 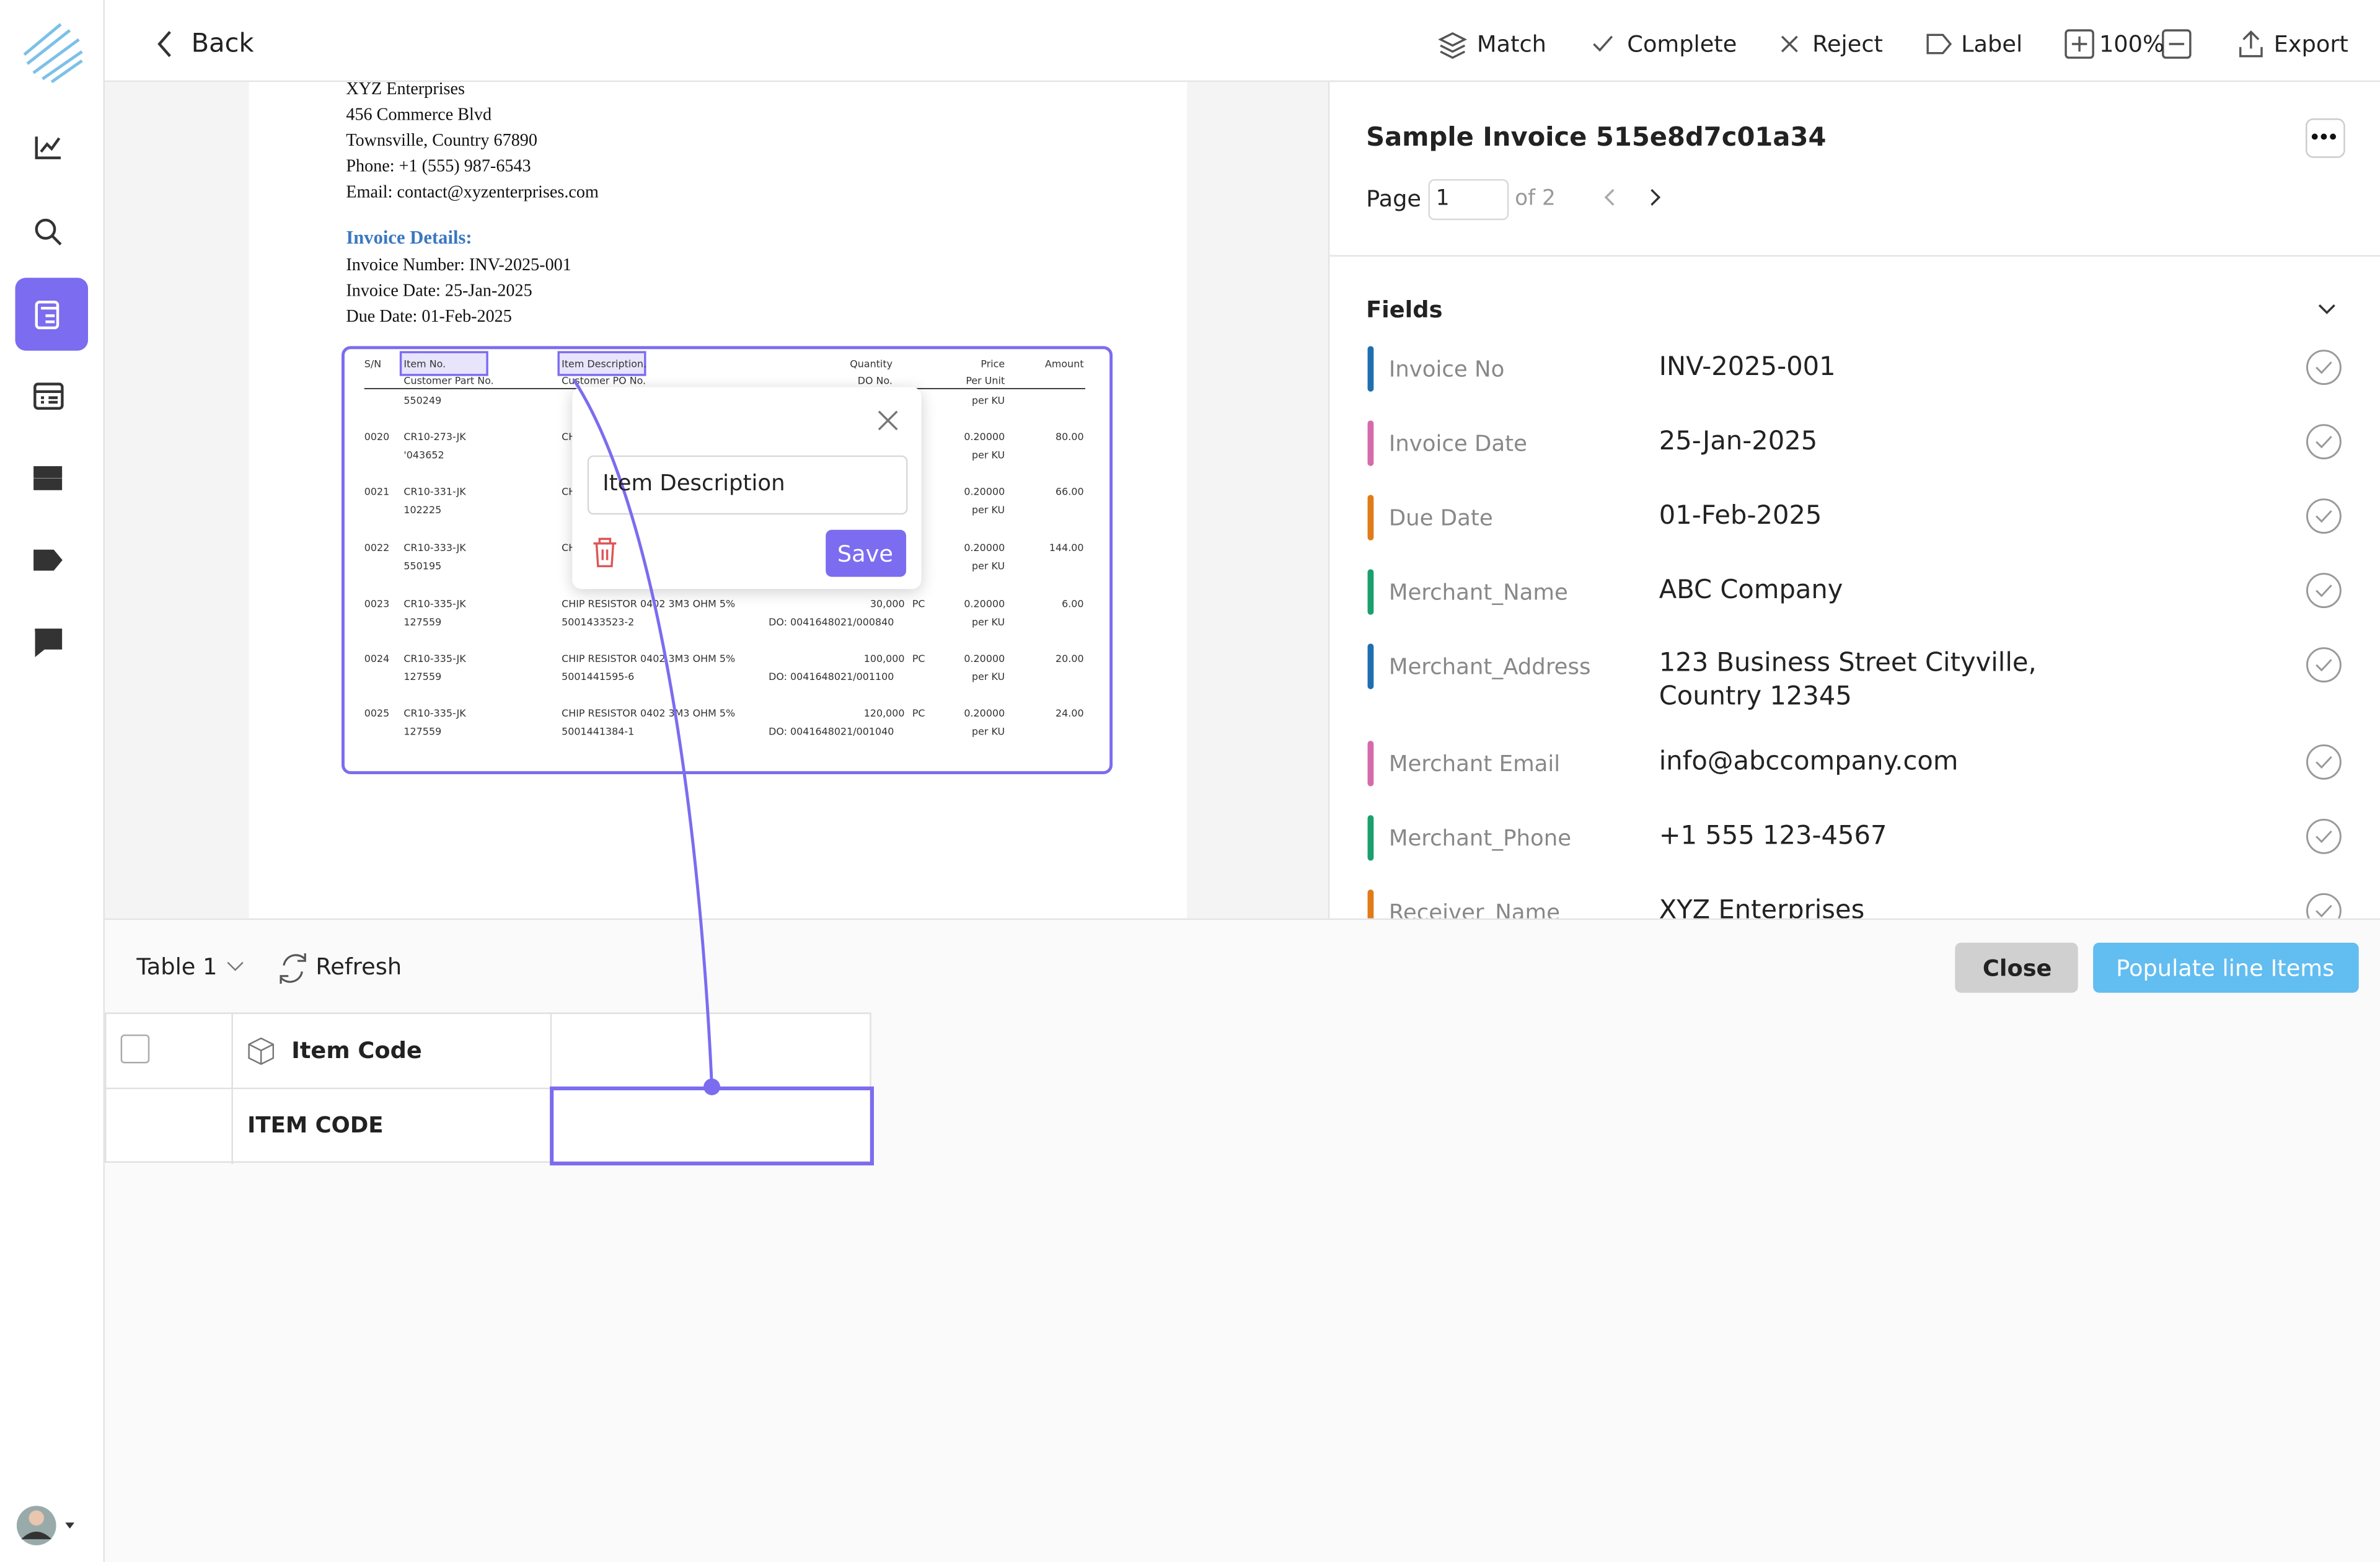 I want to click on text: Invoice Details:, so click(x=409, y=238).